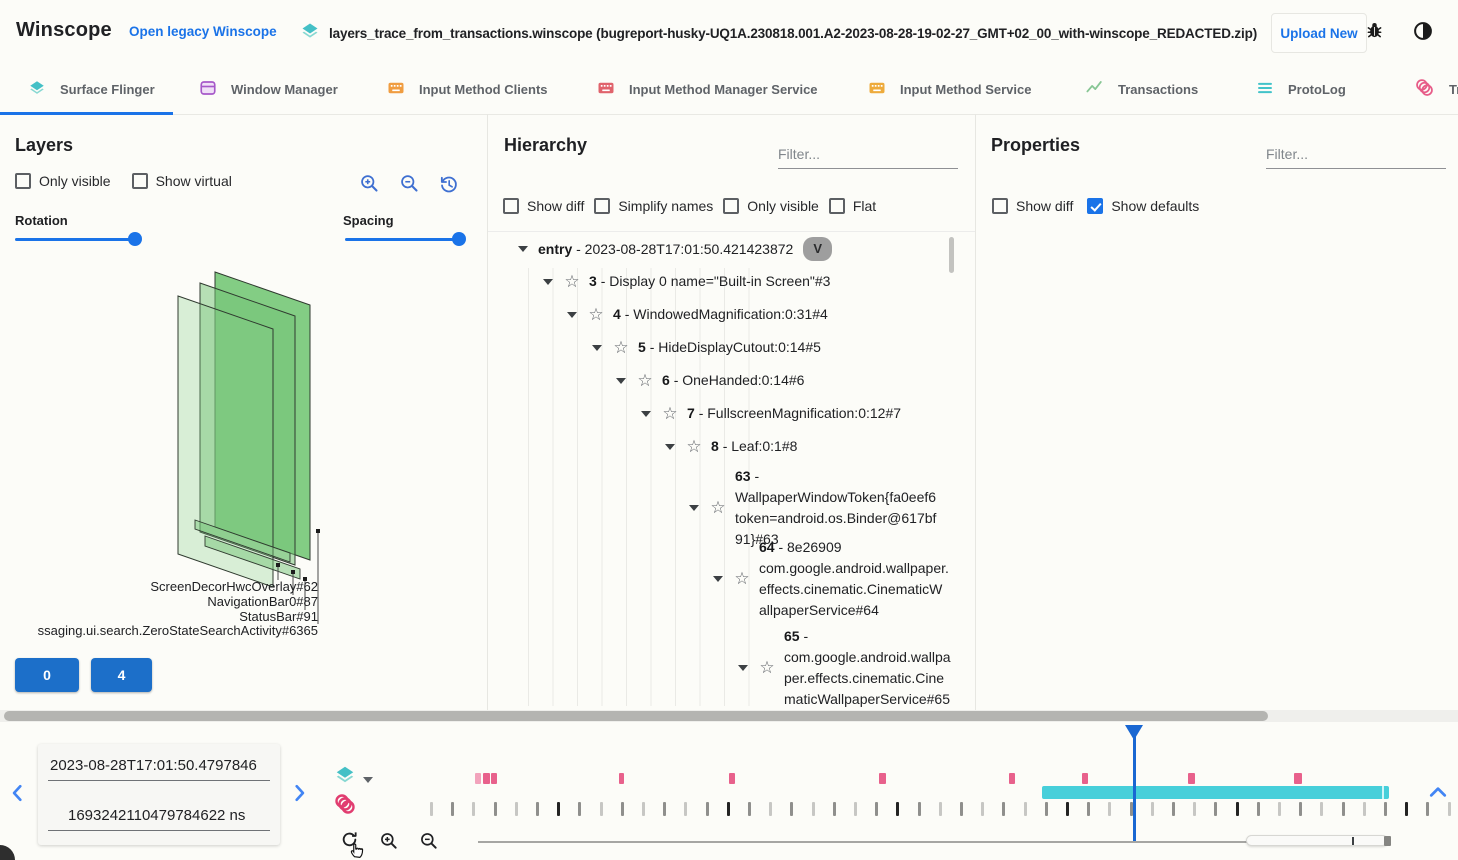  What do you see at coordinates (1301, 89) in the screenshot?
I see `tab-protolog: ProtoLog` at bounding box center [1301, 89].